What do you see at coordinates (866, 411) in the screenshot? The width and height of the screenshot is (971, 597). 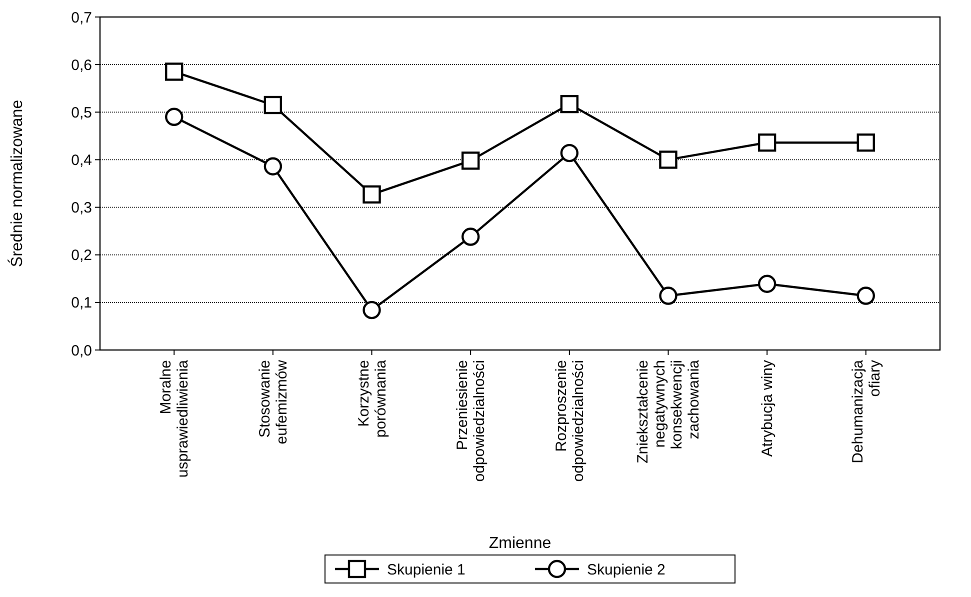 I see `x-tick-label: Dehumanizacja ofiary` at bounding box center [866, 411].